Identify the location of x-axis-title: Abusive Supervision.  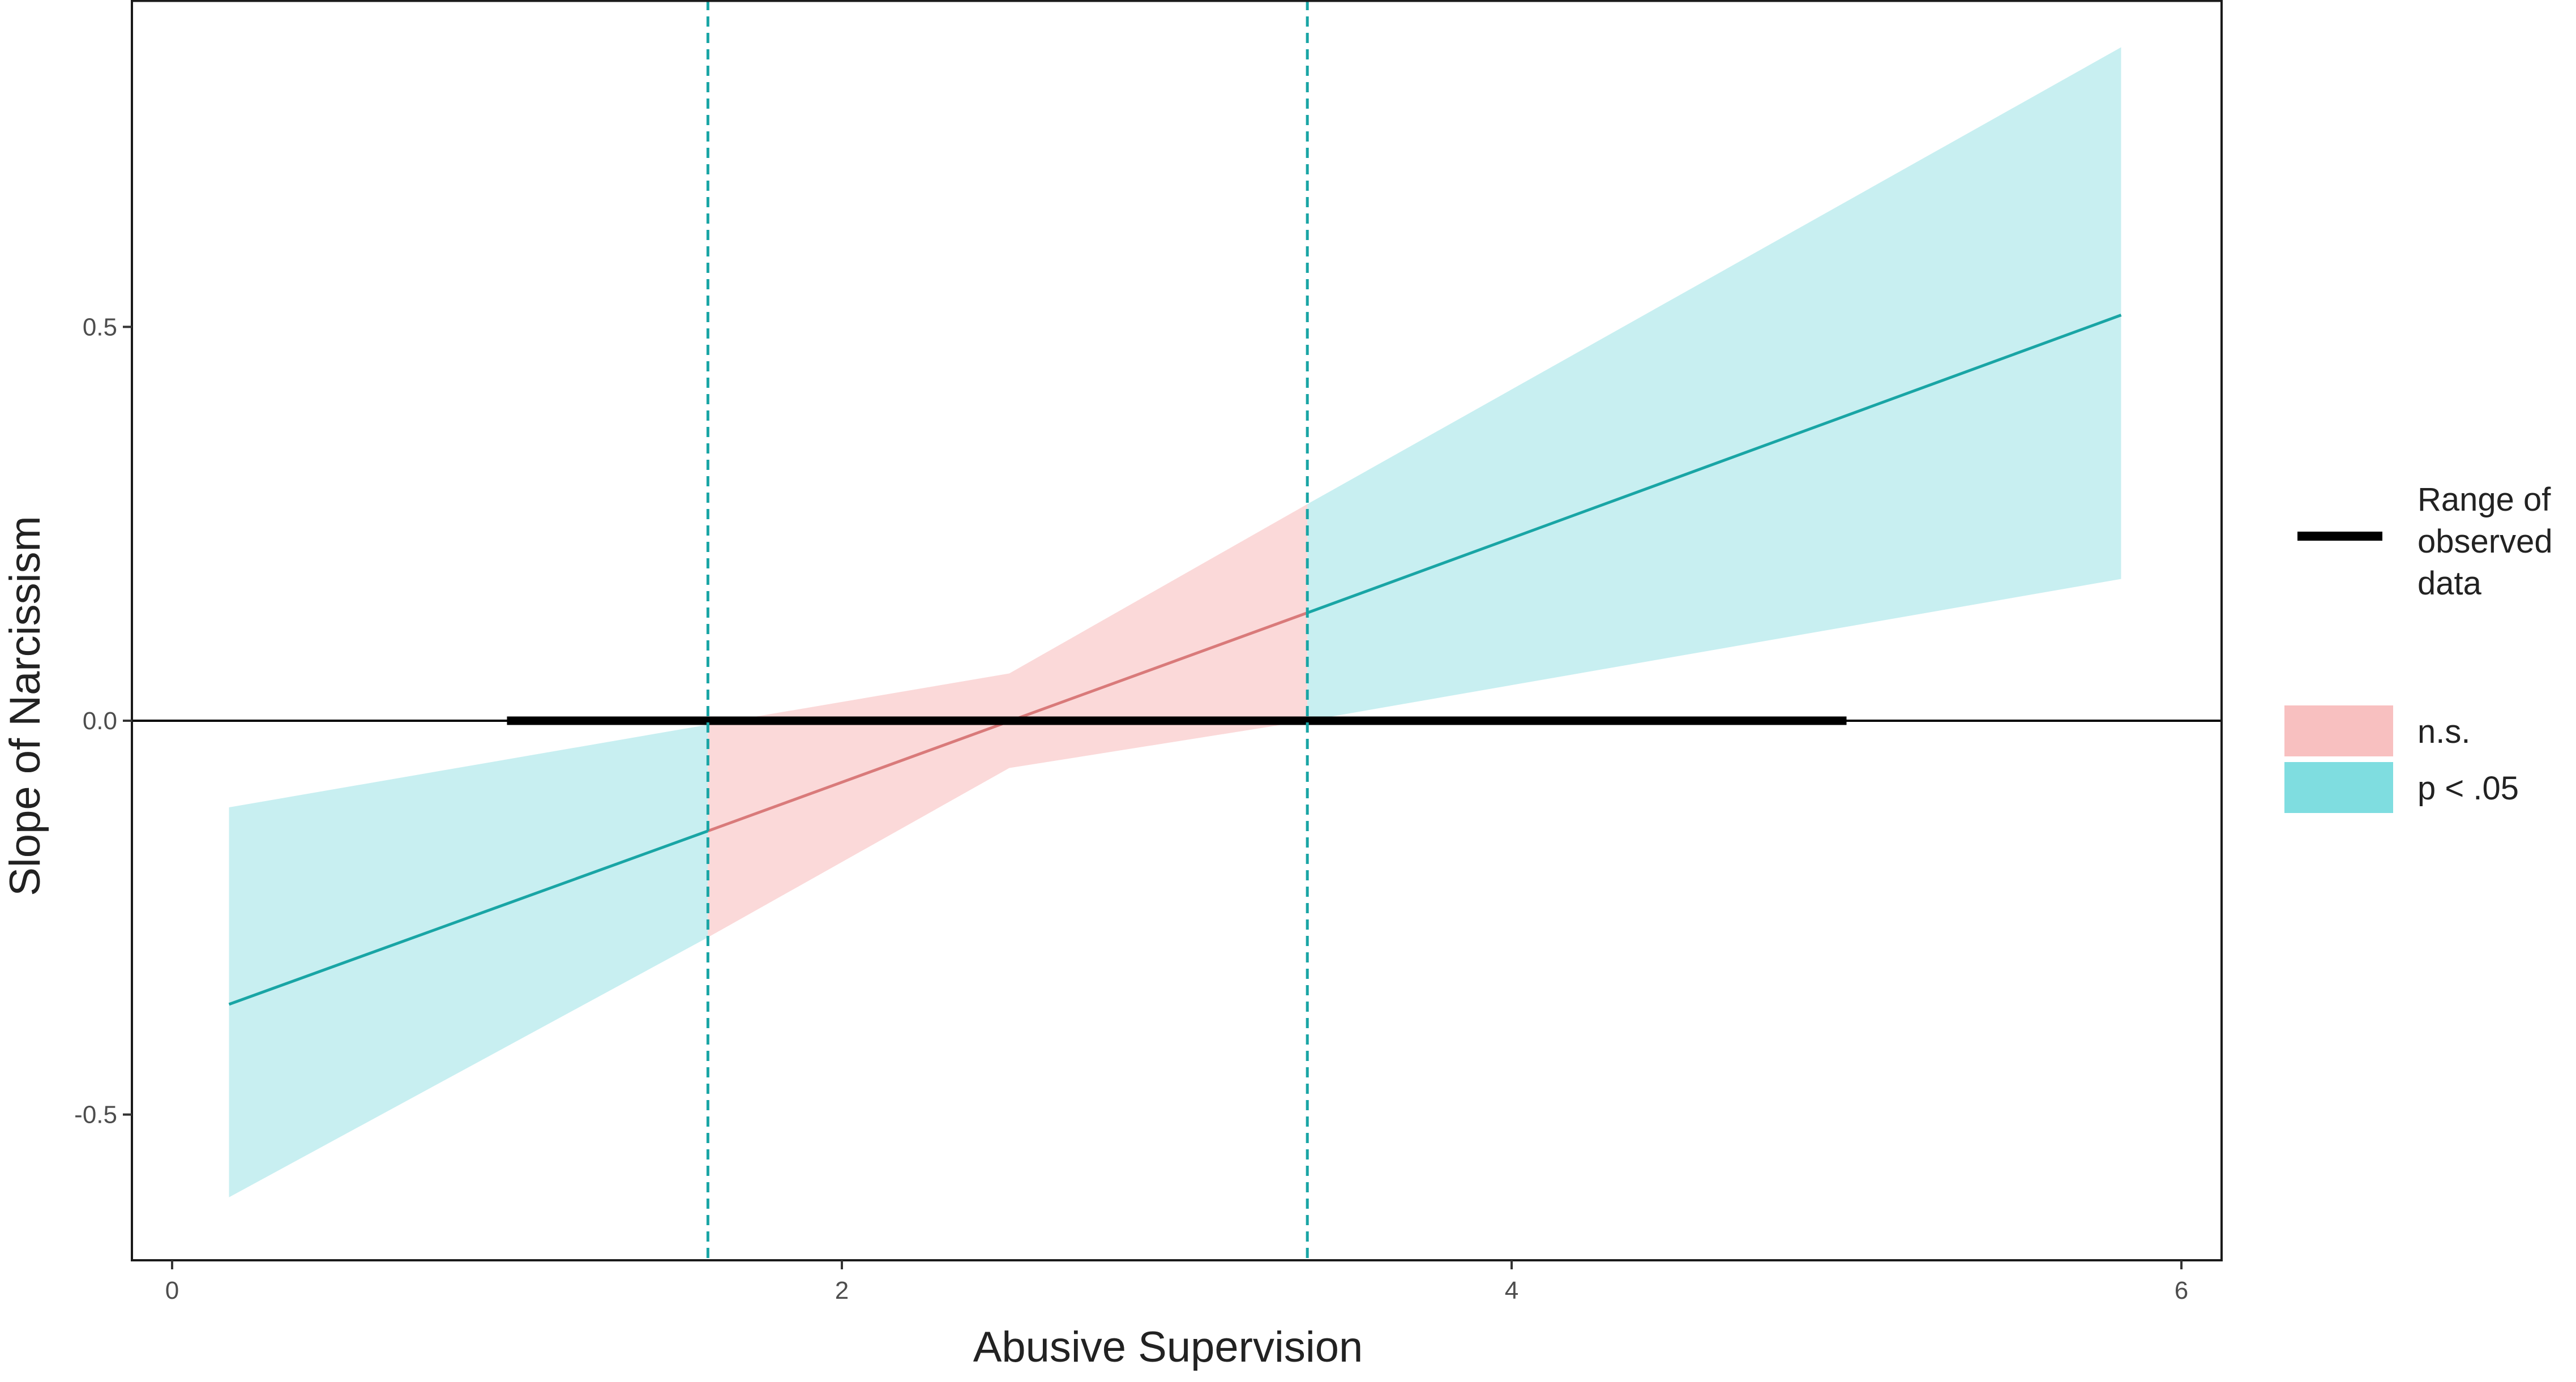
(1168, 1347).